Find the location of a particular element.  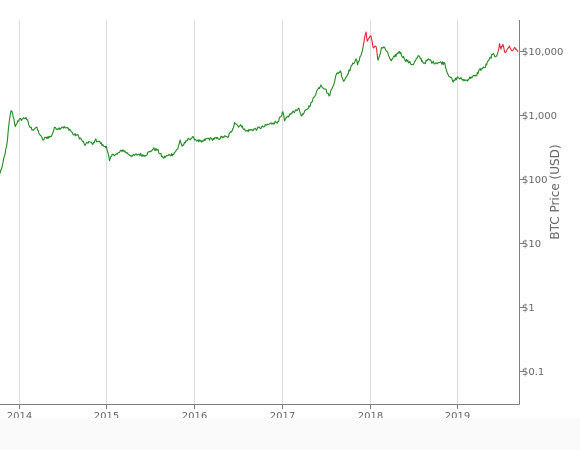

y-axis-title: BTC Price (USD) is located at coordinates (555, 191).